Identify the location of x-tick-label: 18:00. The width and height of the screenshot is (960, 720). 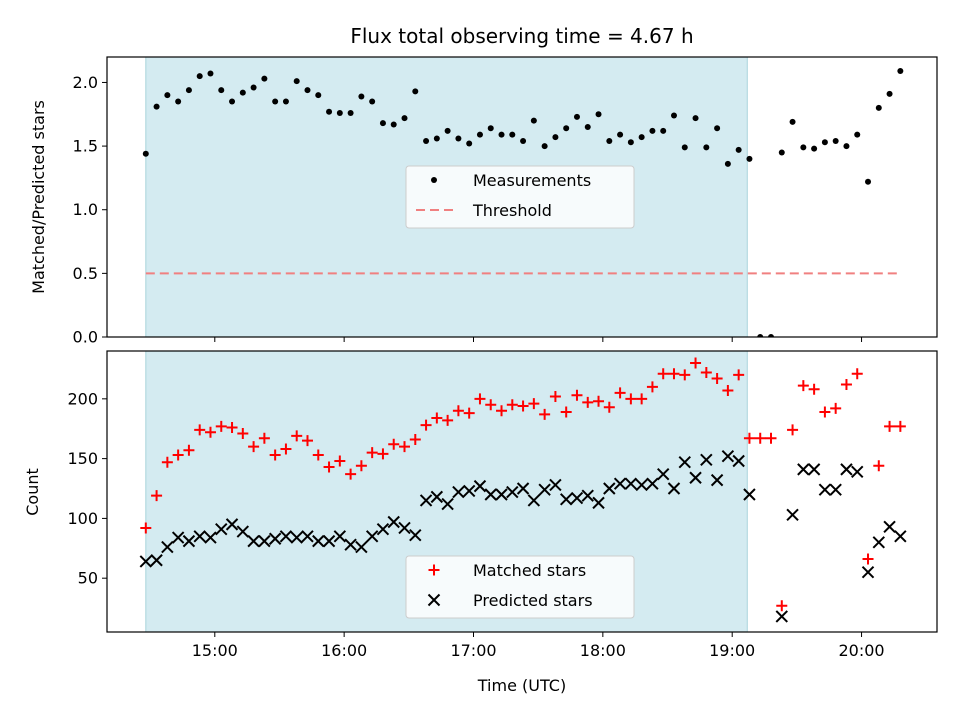
(603, 650).